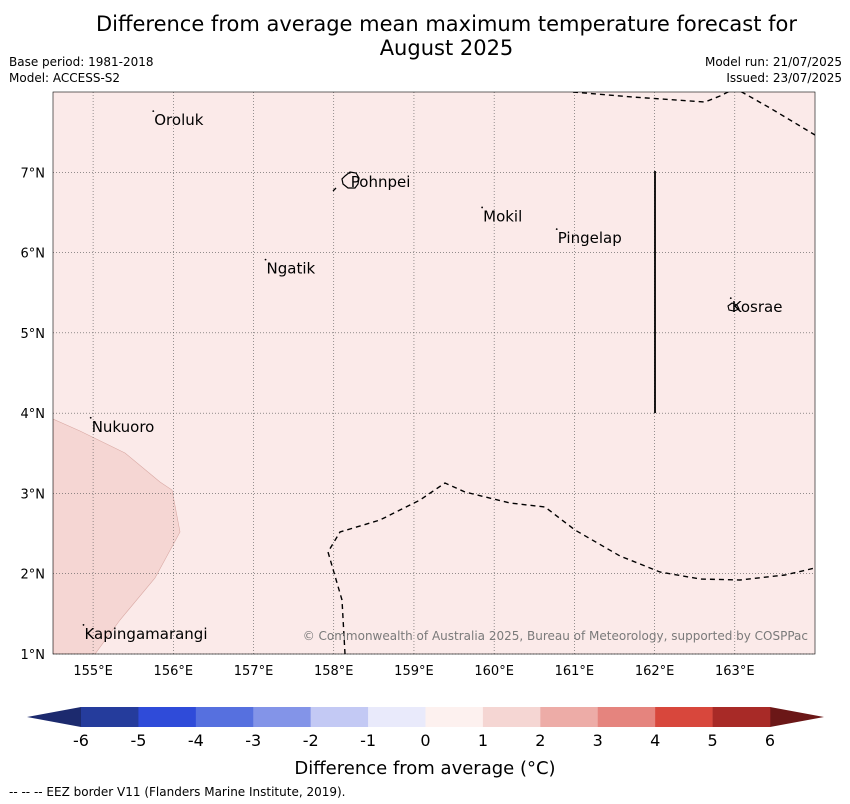 This screenshot has height=804, width=850. What do you see at coordinates (33, 173) in the screenshot?
I see `lat-tick-label: 7°N` at bounding box center [33, 173].